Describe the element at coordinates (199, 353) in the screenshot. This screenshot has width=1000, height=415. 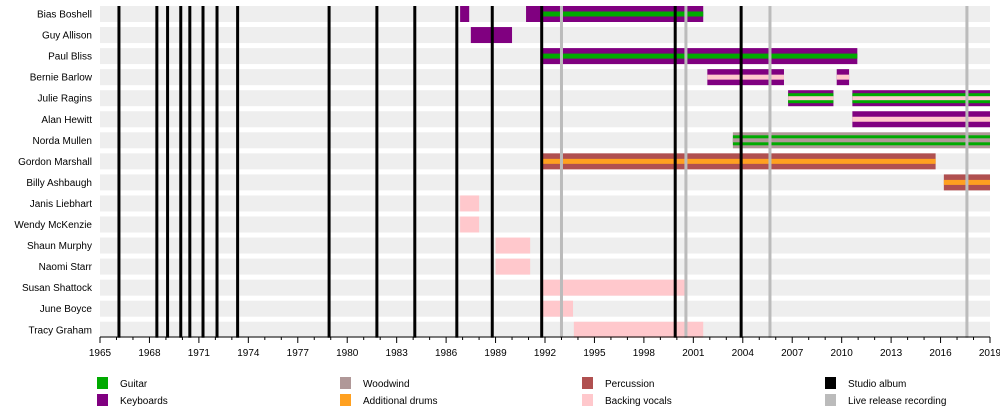
I see `x-tick-label: 1971` at that location.